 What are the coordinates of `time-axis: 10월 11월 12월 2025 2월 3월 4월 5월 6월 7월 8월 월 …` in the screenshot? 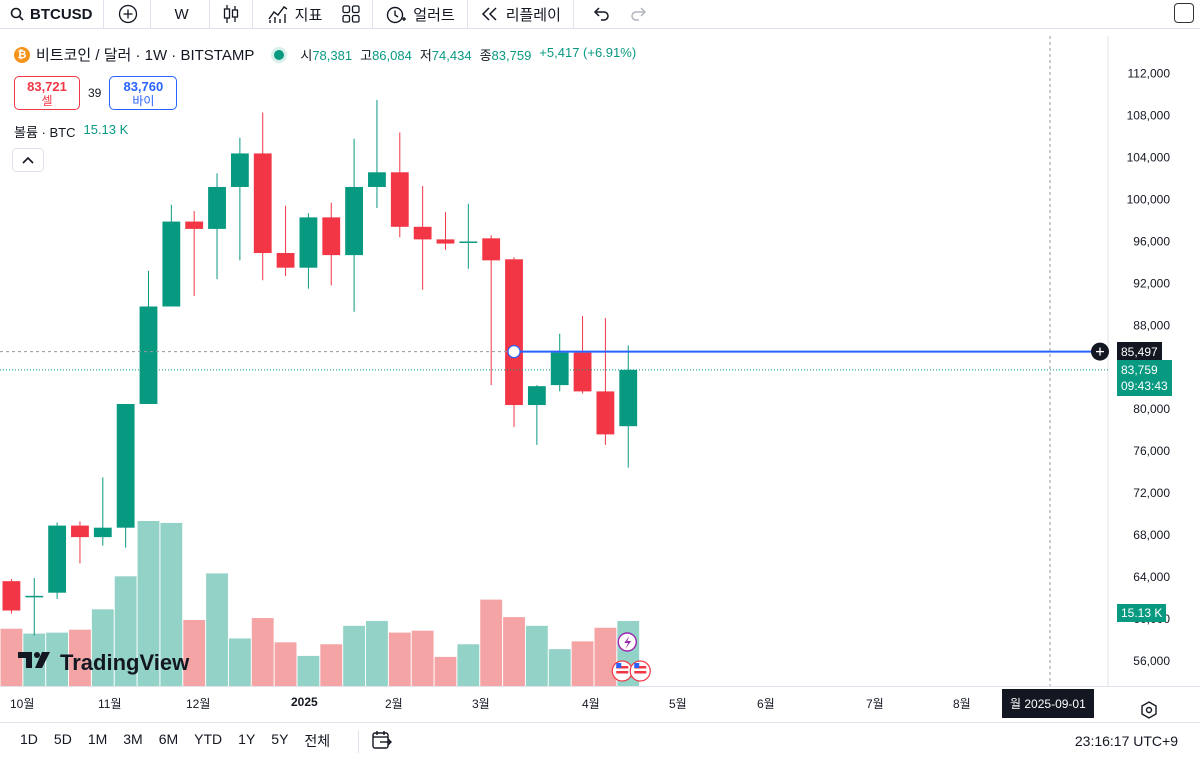 It's located at (600, 702).